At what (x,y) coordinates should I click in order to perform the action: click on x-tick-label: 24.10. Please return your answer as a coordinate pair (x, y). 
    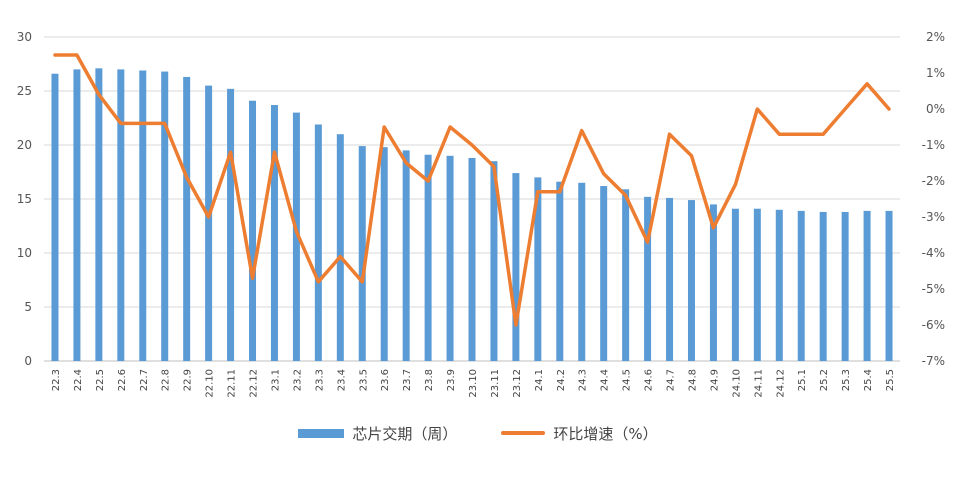
    Looking at the image, I should click on (736, 383).